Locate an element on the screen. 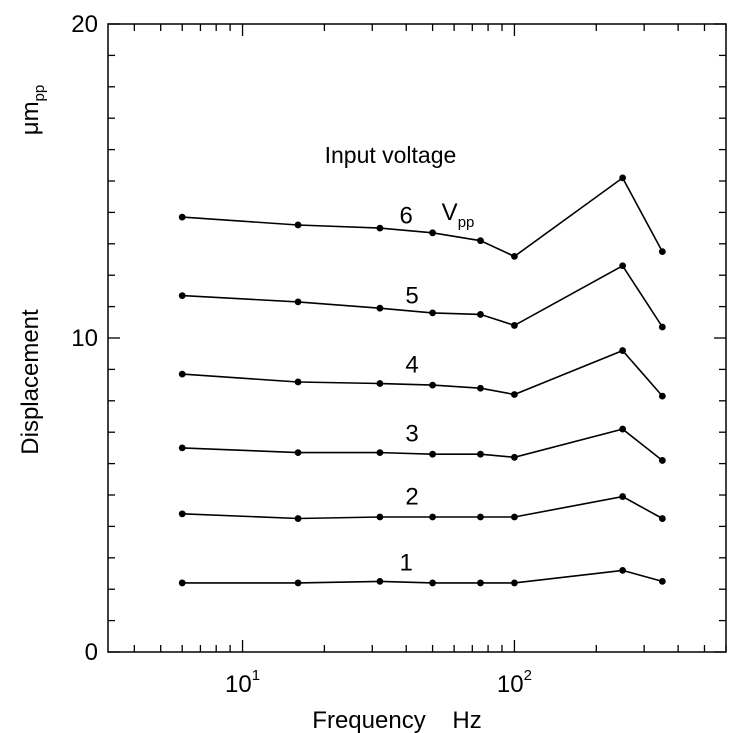  y-axis-label: Displacement μmpp is located at coordinates (32, 270).